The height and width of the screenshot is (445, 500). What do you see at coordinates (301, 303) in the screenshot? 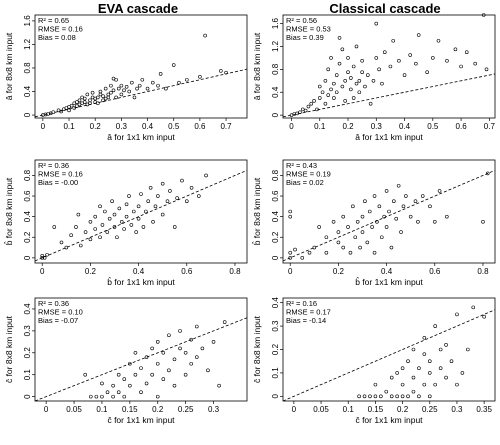
I see `stat-label: R² = 0.16` at bounding box center [301, 303].